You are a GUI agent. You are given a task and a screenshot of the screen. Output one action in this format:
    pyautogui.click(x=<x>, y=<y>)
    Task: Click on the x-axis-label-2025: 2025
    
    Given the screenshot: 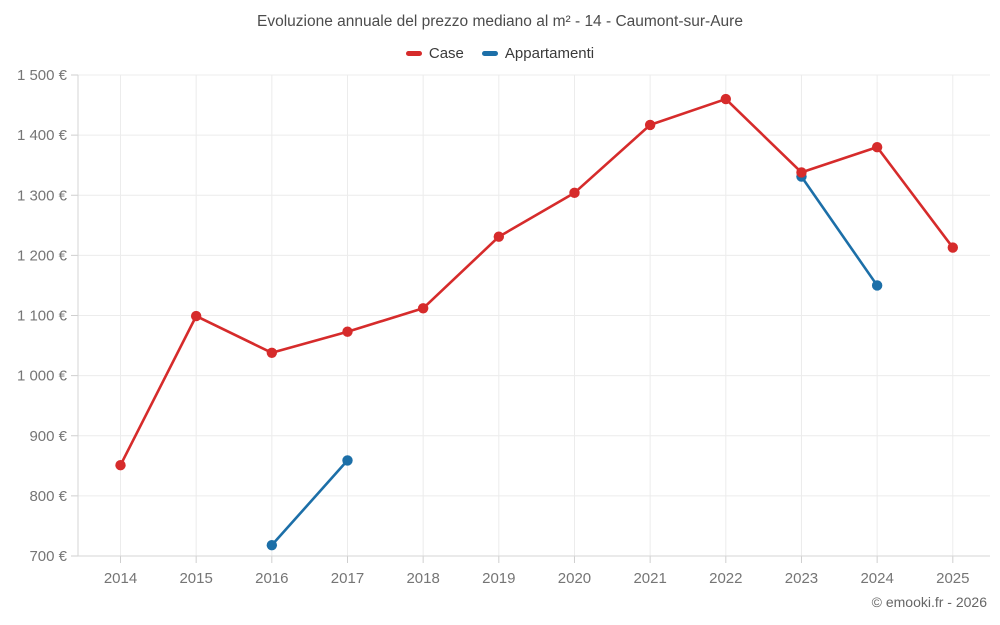 What is the action you would take?
    pyautogui.click(x=952, y=578)
    